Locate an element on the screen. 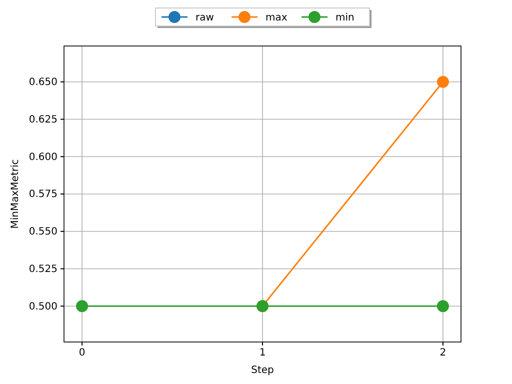 The height and width of the screenshot is (384, 512). legend-label: max is located at coordinates (277, 18).